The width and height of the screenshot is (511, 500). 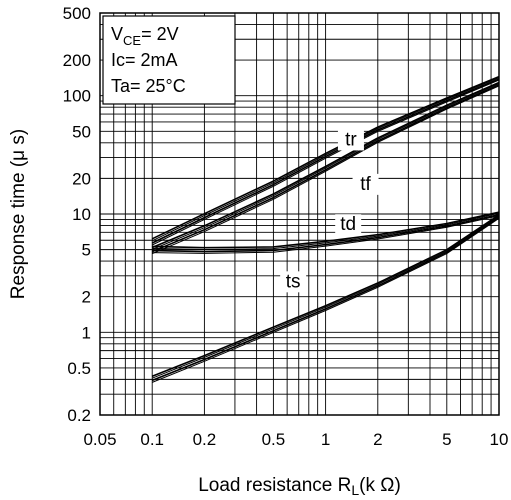 I want to click on y-tick-label: 500, so click(x=77, y=13).